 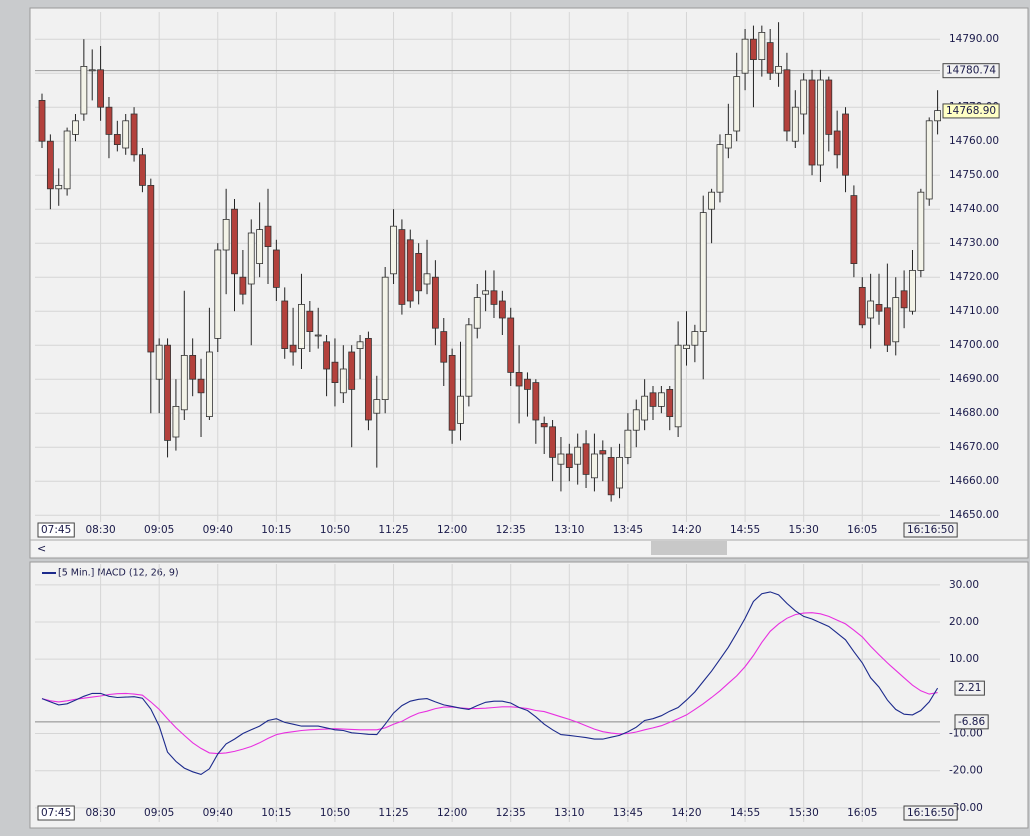 I want to click on x-end-label: 16:16:50, so click(x=930, y=813).